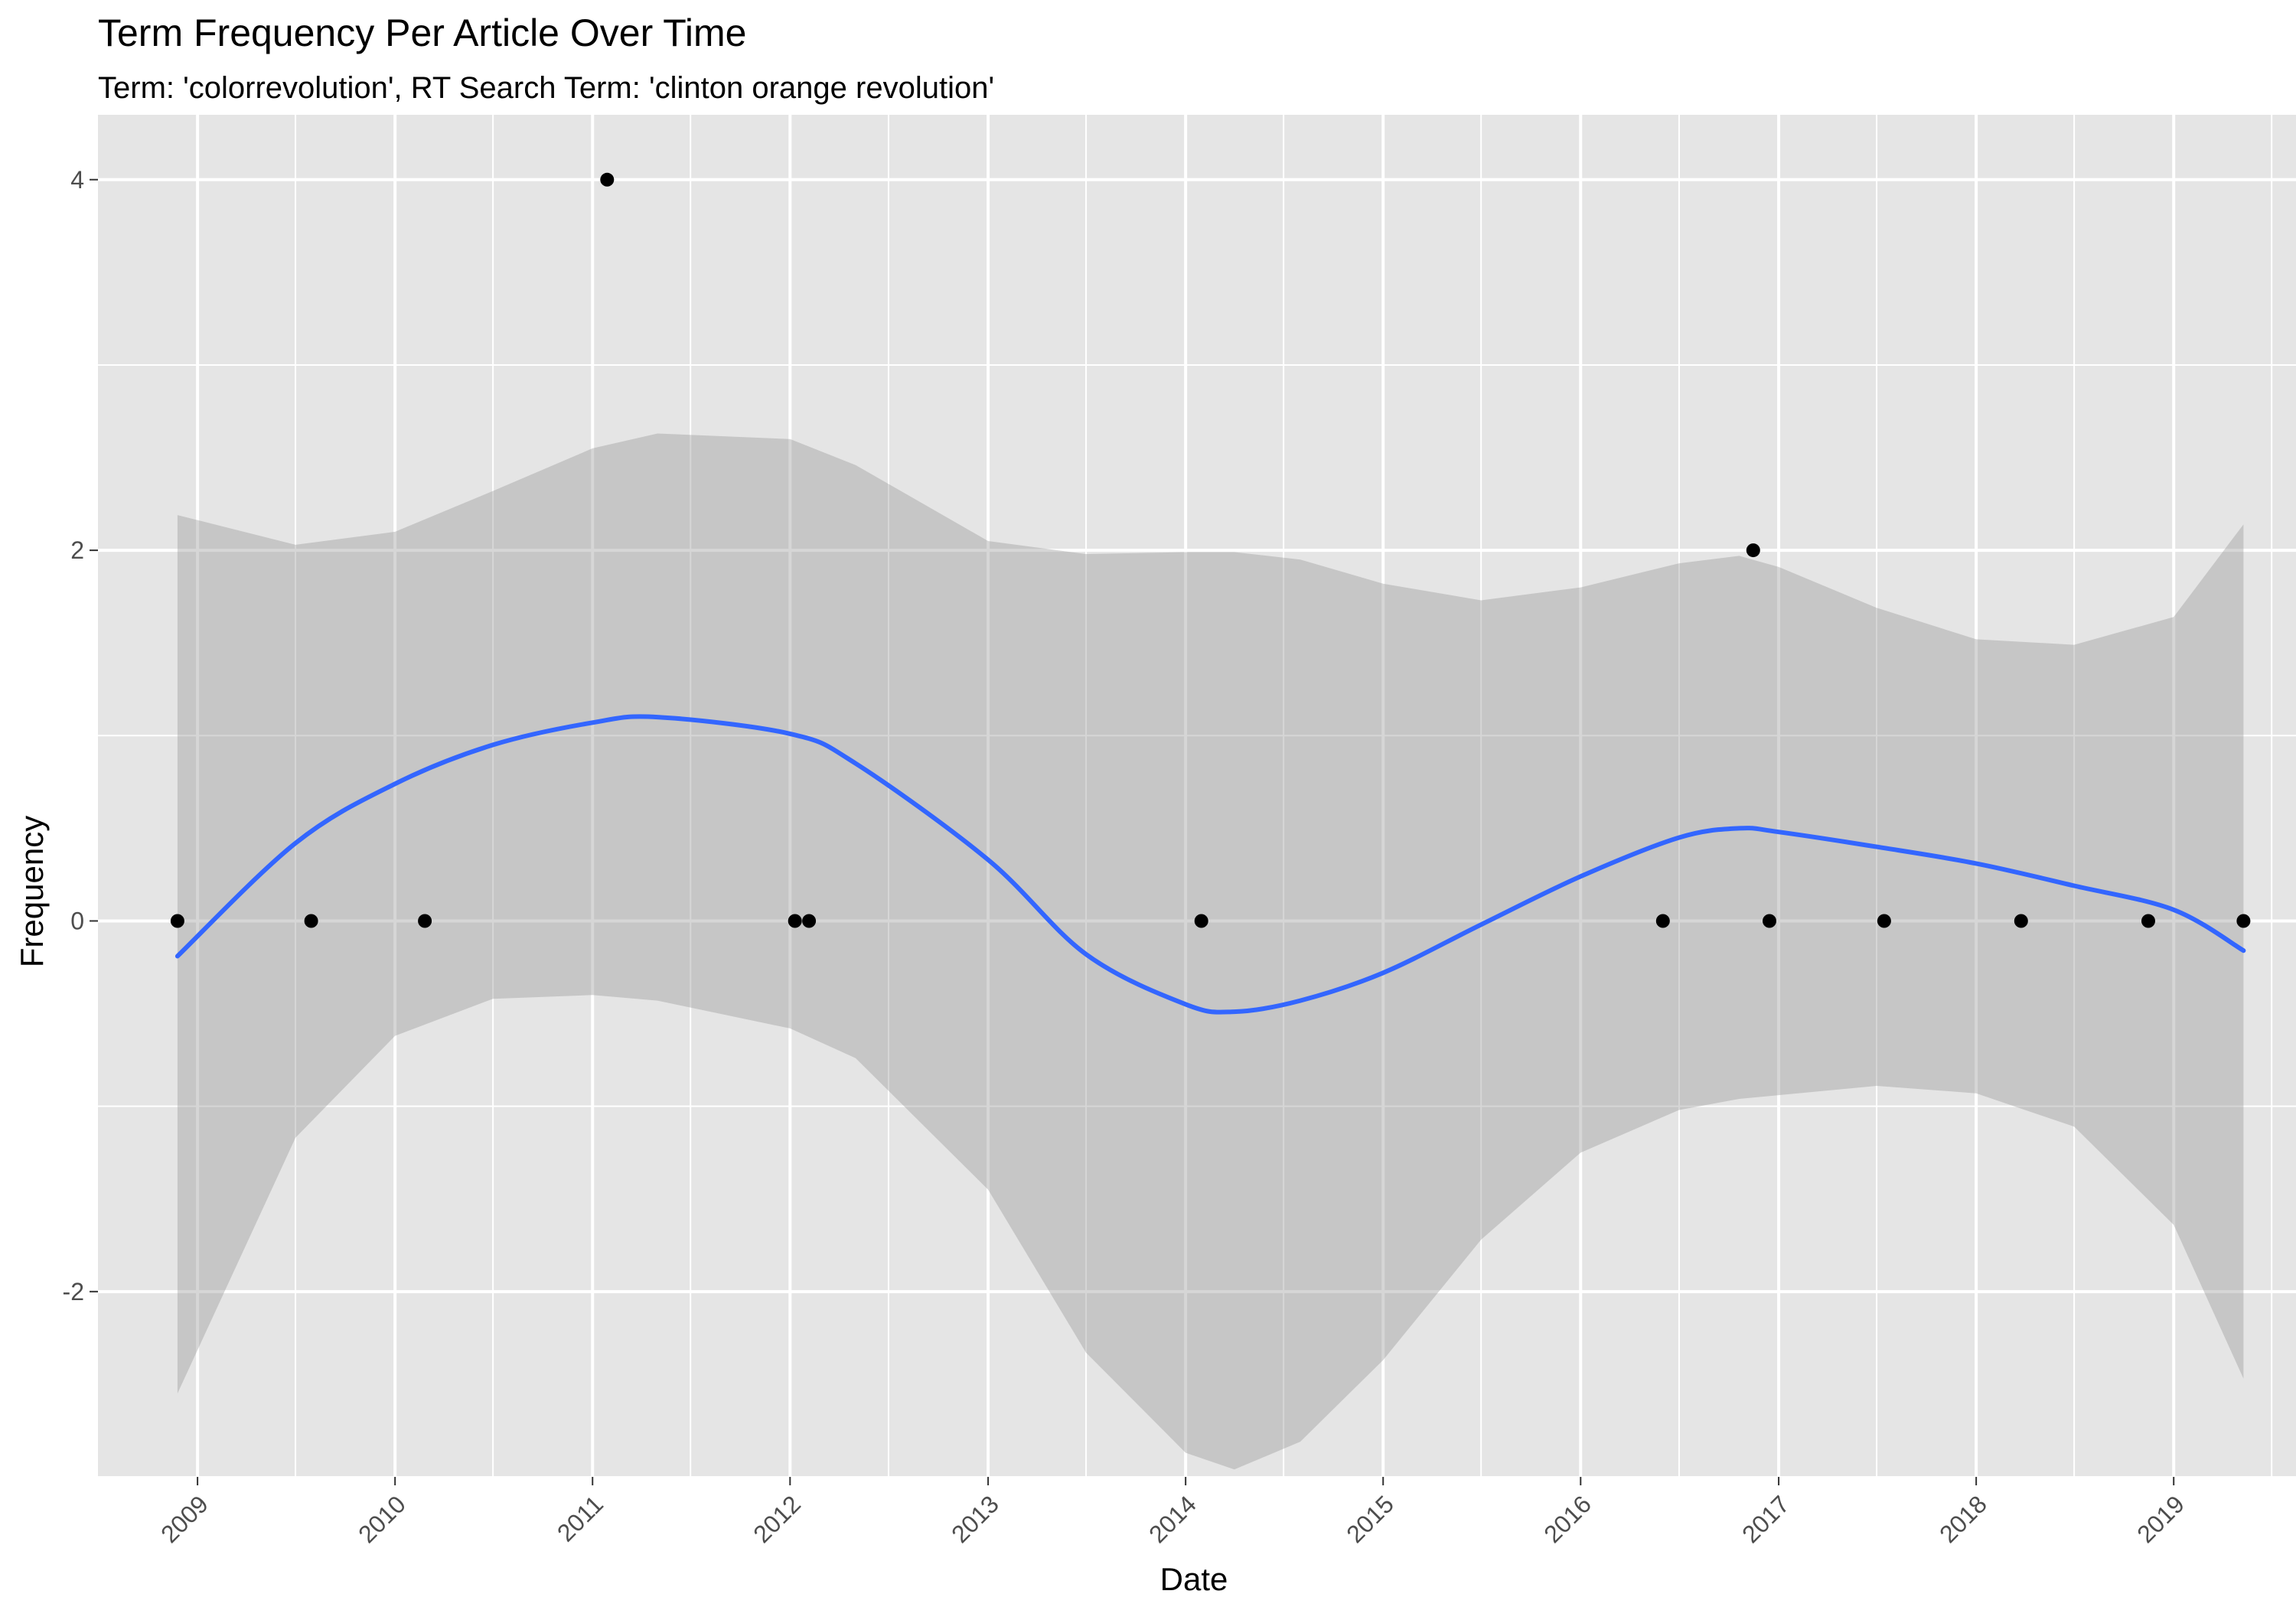 The width and height of the screenshot is (2296, 1607). Describe the element at coordinates (1370, 1519) in the screenshot. I see `x-tick-label: 2015` at that location.